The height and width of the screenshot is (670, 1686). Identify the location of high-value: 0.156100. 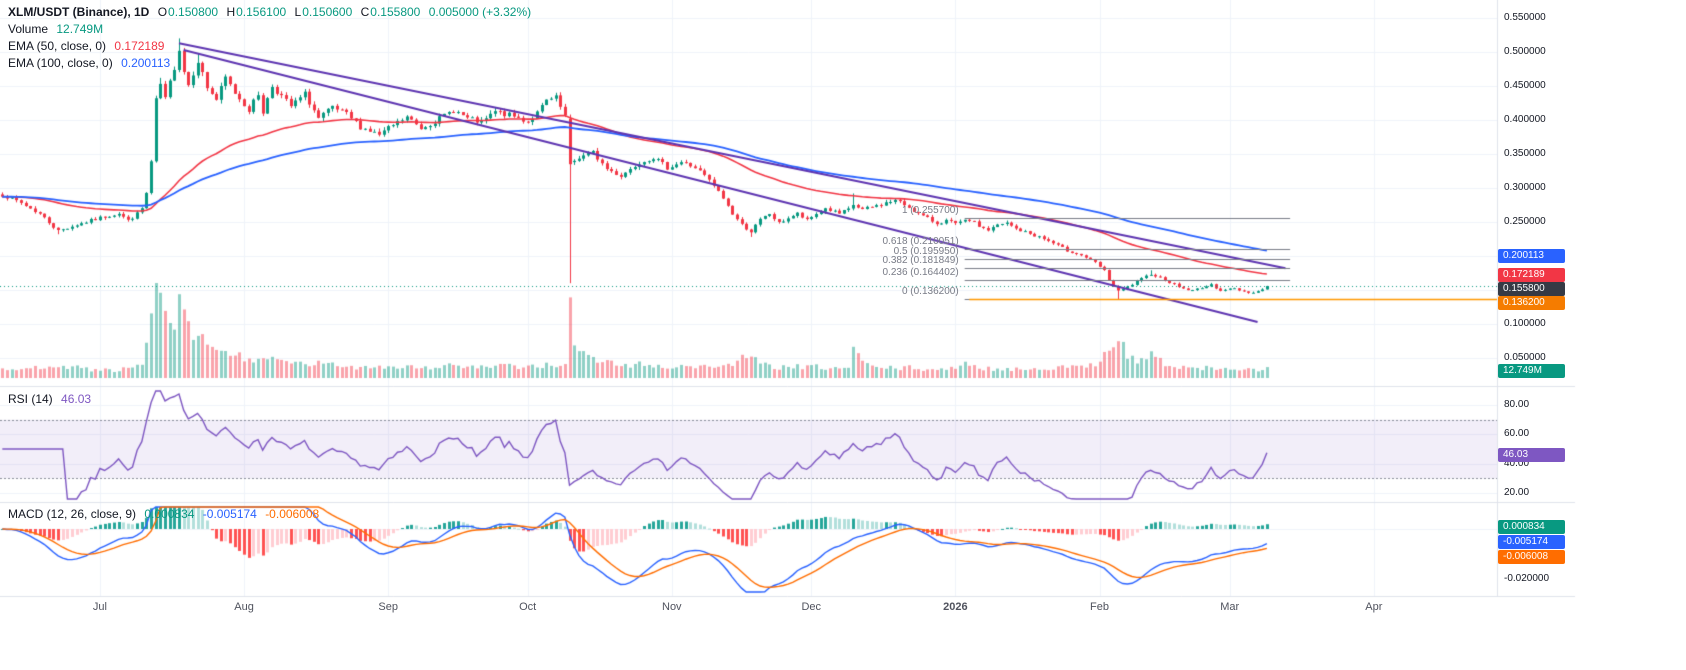
(261, 12).